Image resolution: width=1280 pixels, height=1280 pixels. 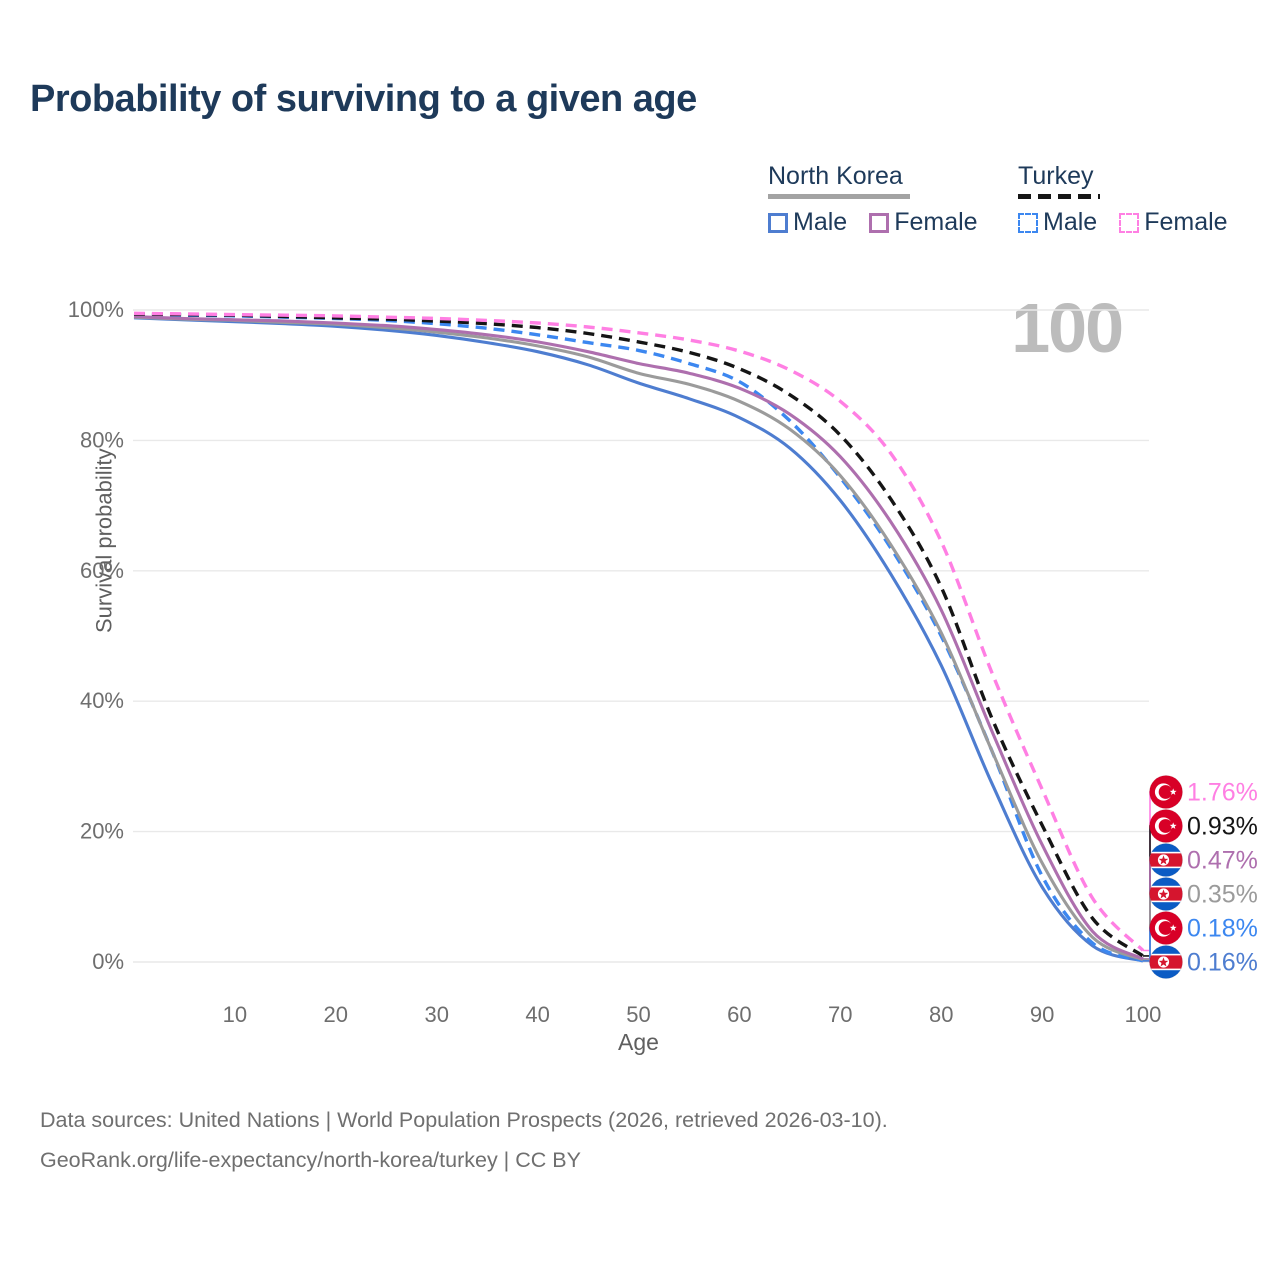 What do you see at coordinates (1222, 861) in the screenshot?
I see `end-label-north-korea-female: 0.47%` at bounding box center [1222, 861].